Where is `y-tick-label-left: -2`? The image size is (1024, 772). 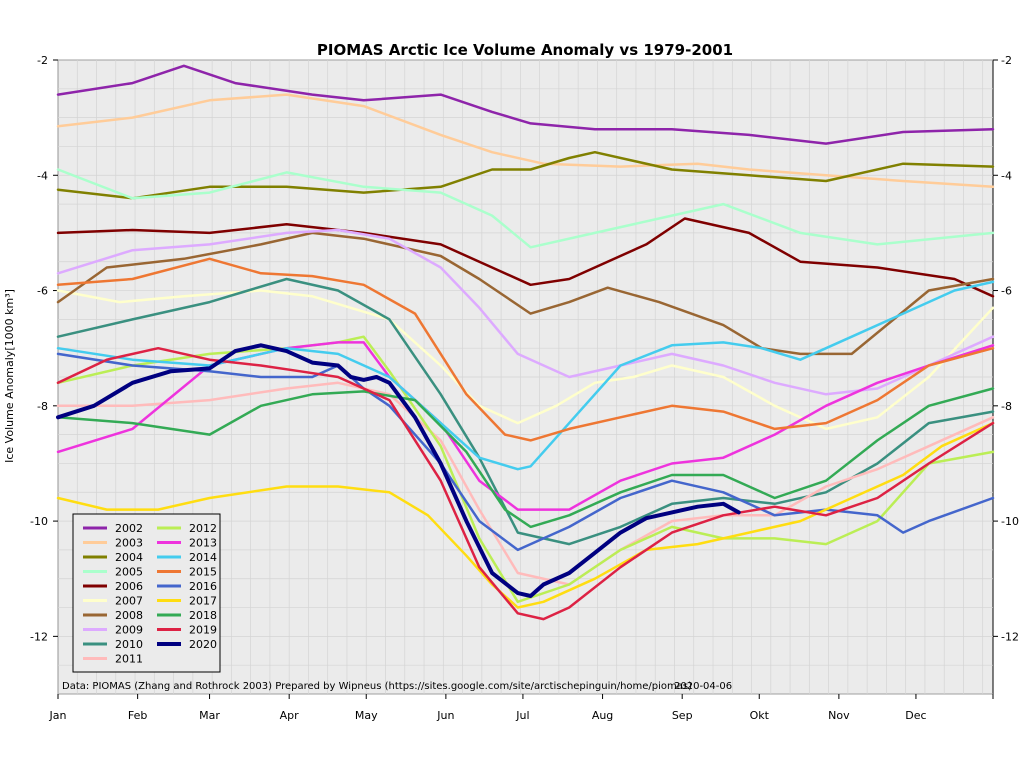
y-tick-label-left: -2 is located at coordinates (42, 60).